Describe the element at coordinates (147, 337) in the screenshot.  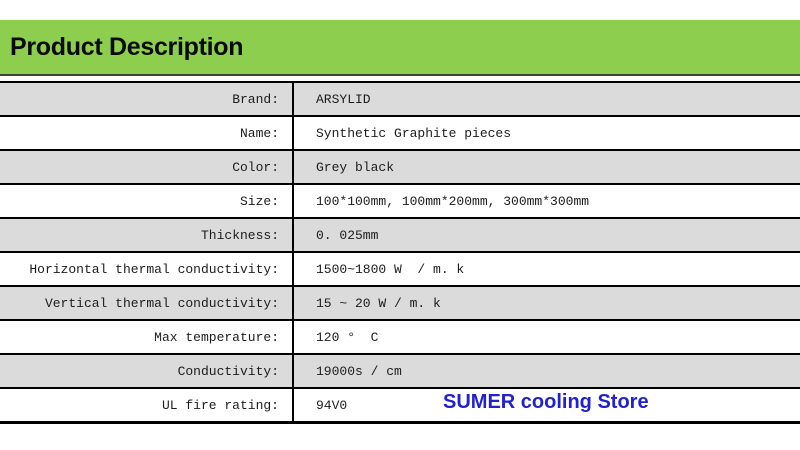
I see `spec-label: Max temperature:` at that location.